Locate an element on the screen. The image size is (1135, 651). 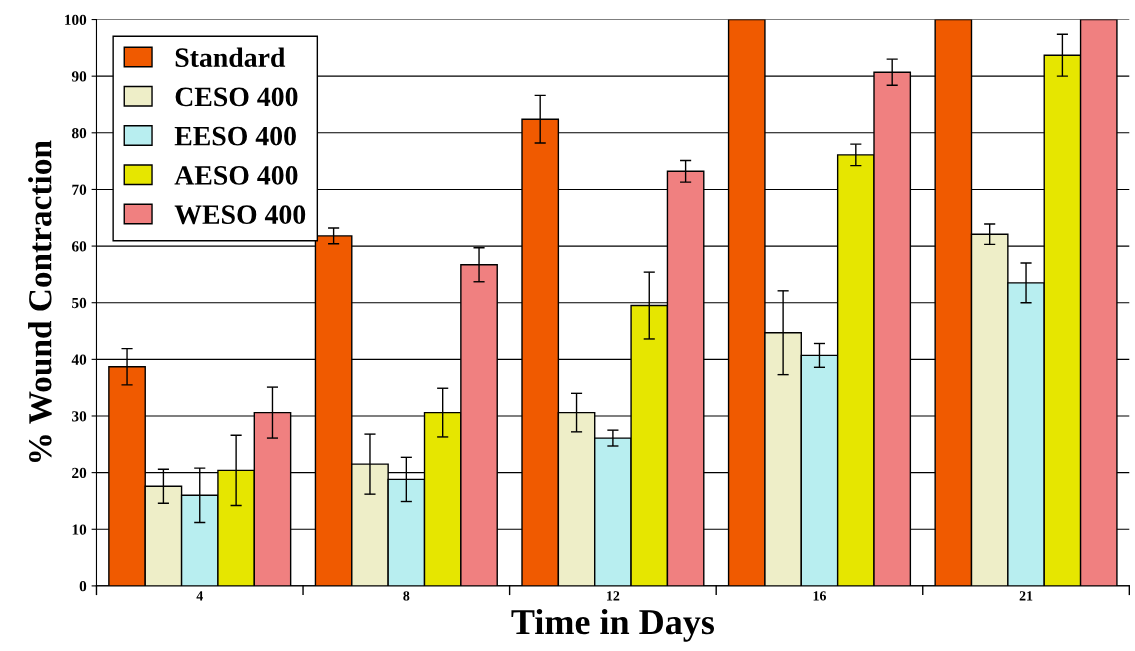
x-tick-label: 4 is located at coordinates (199, 596).